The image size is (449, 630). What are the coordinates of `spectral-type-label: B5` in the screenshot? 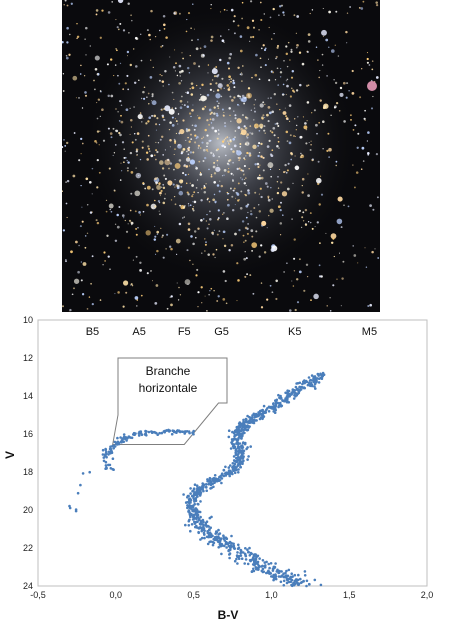 It's located at (92, 332).